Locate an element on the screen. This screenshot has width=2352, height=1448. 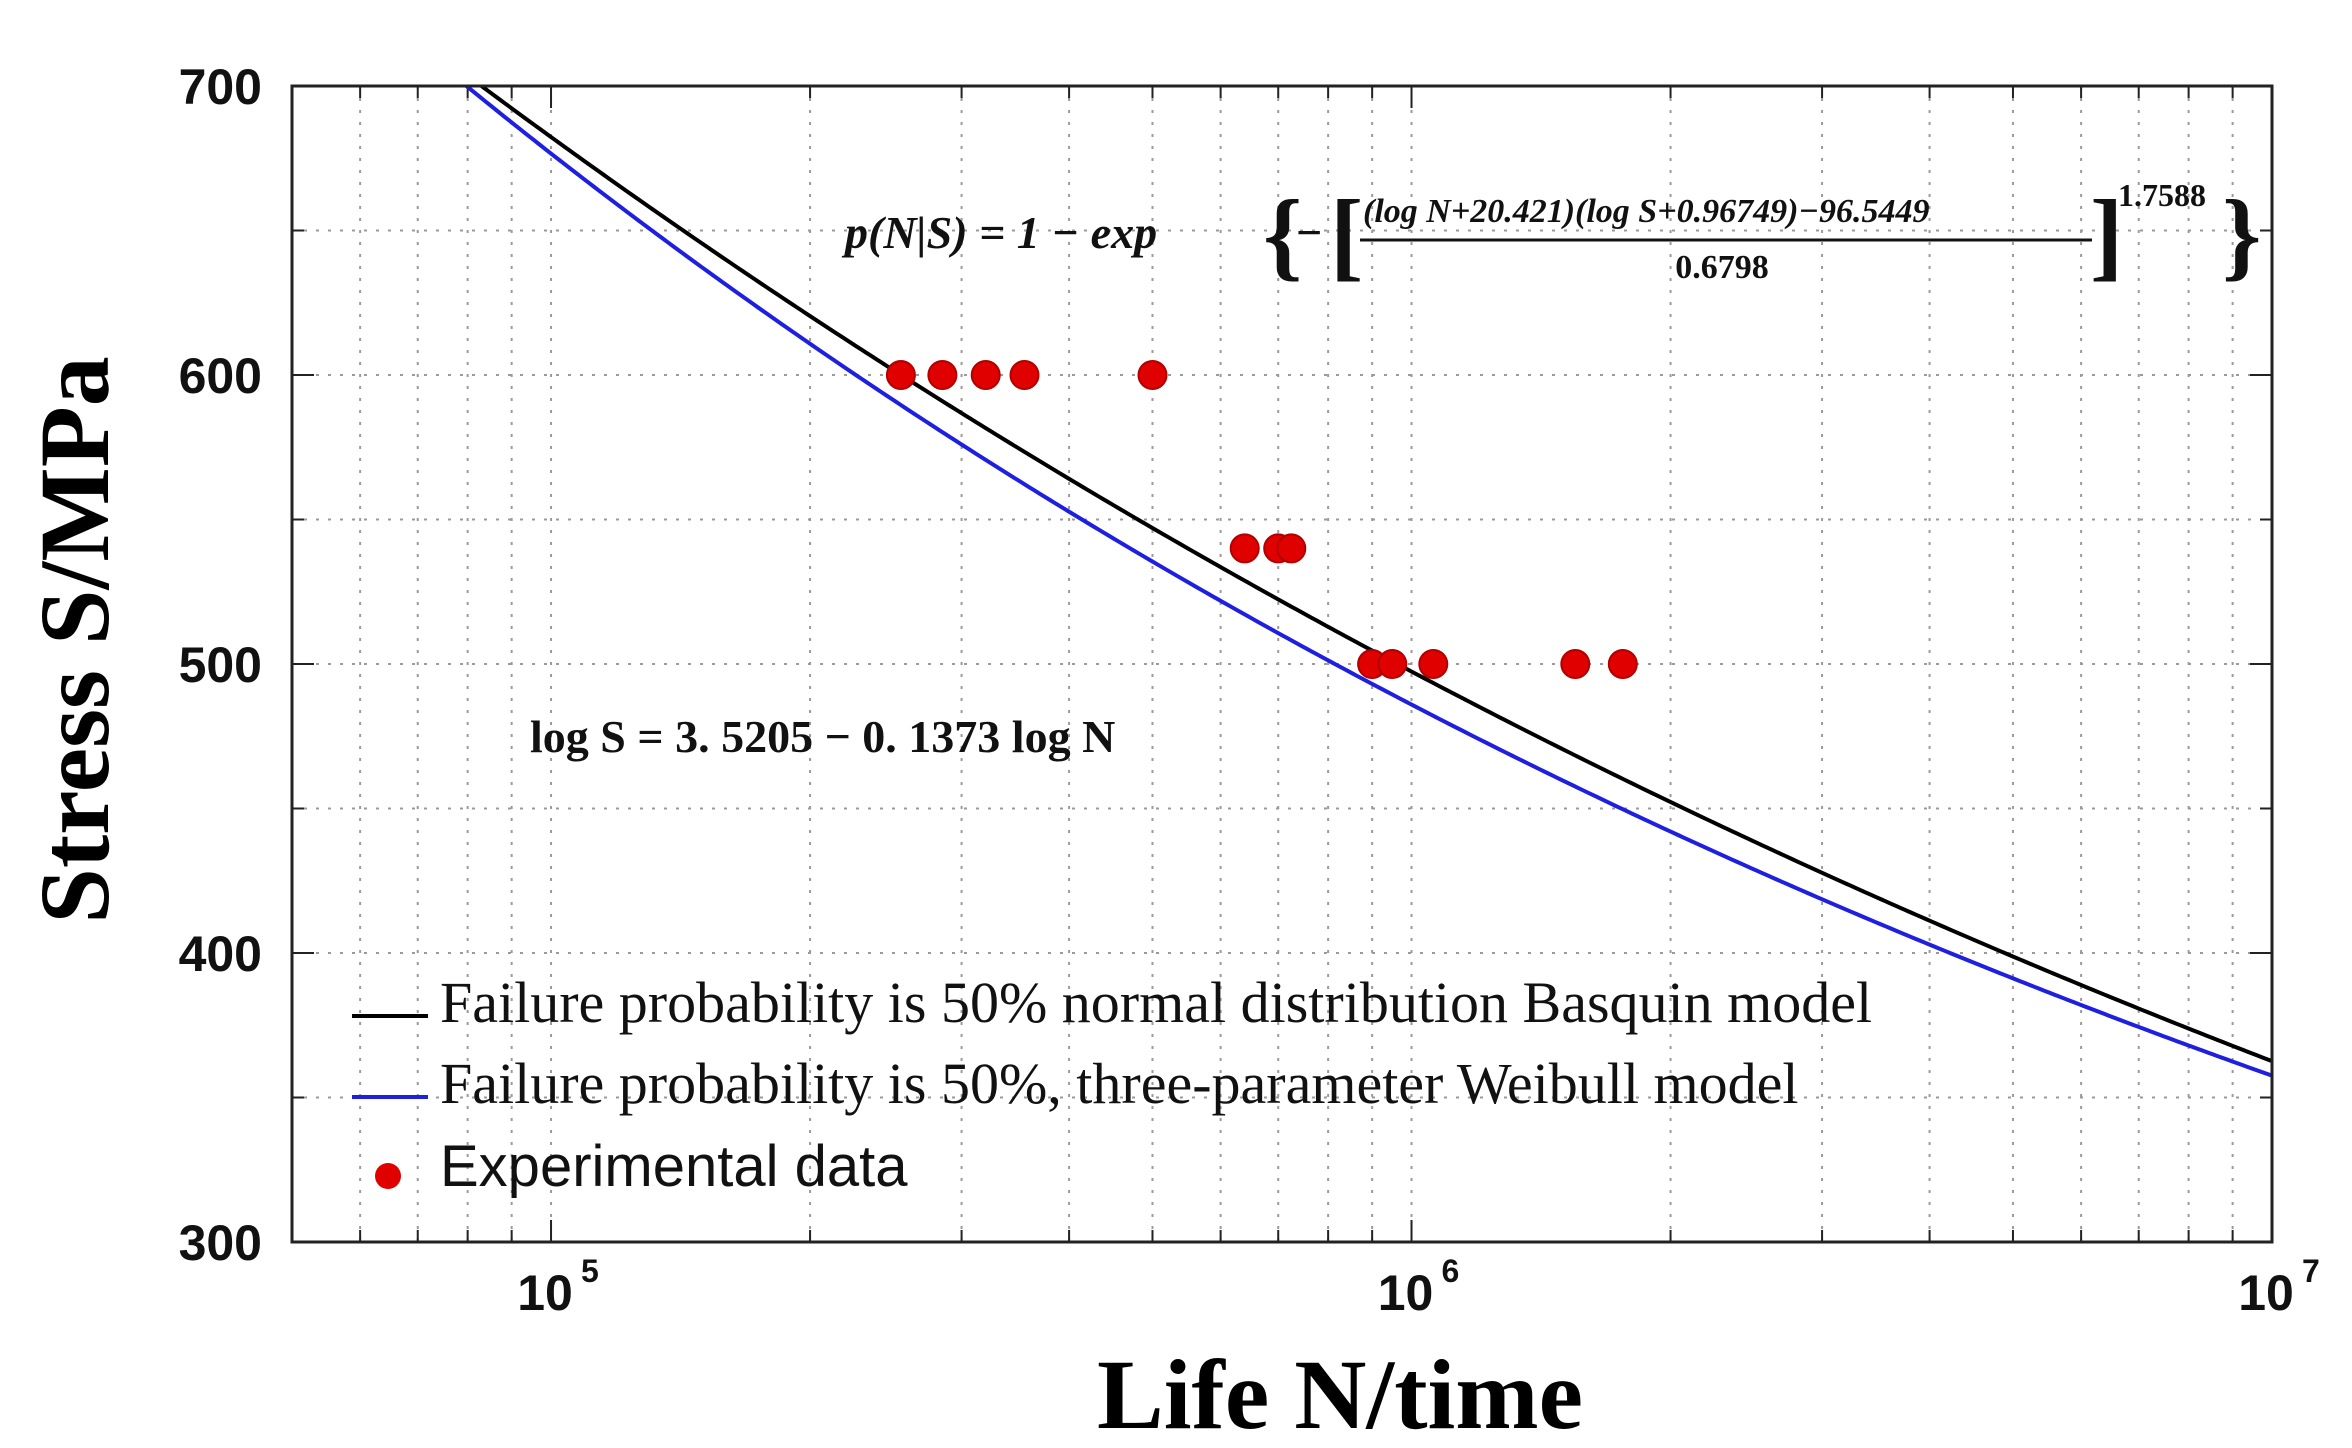
y-tick-label: 500 is located at coordinates (220, 665).